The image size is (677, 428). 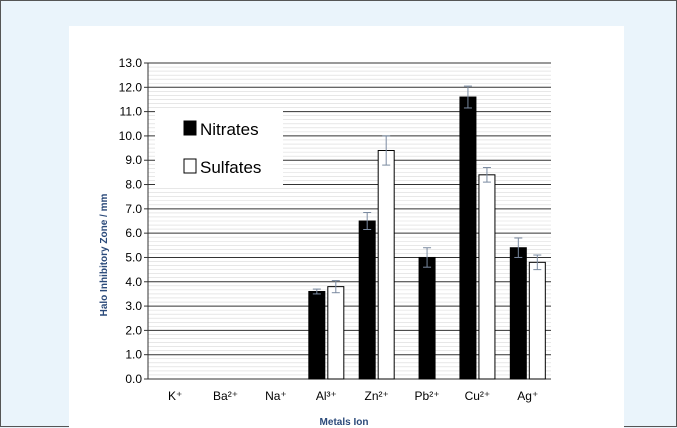 I want to click on x-tick-label: Cu²⁺, so click(x=478, y=396).